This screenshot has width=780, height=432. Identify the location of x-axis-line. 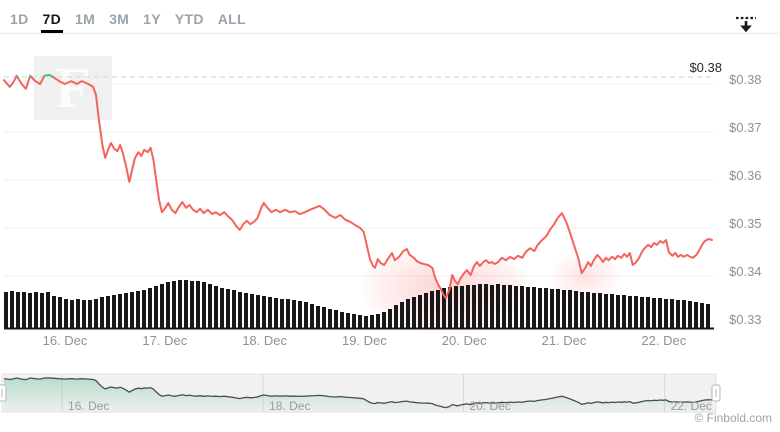
(359, 328).